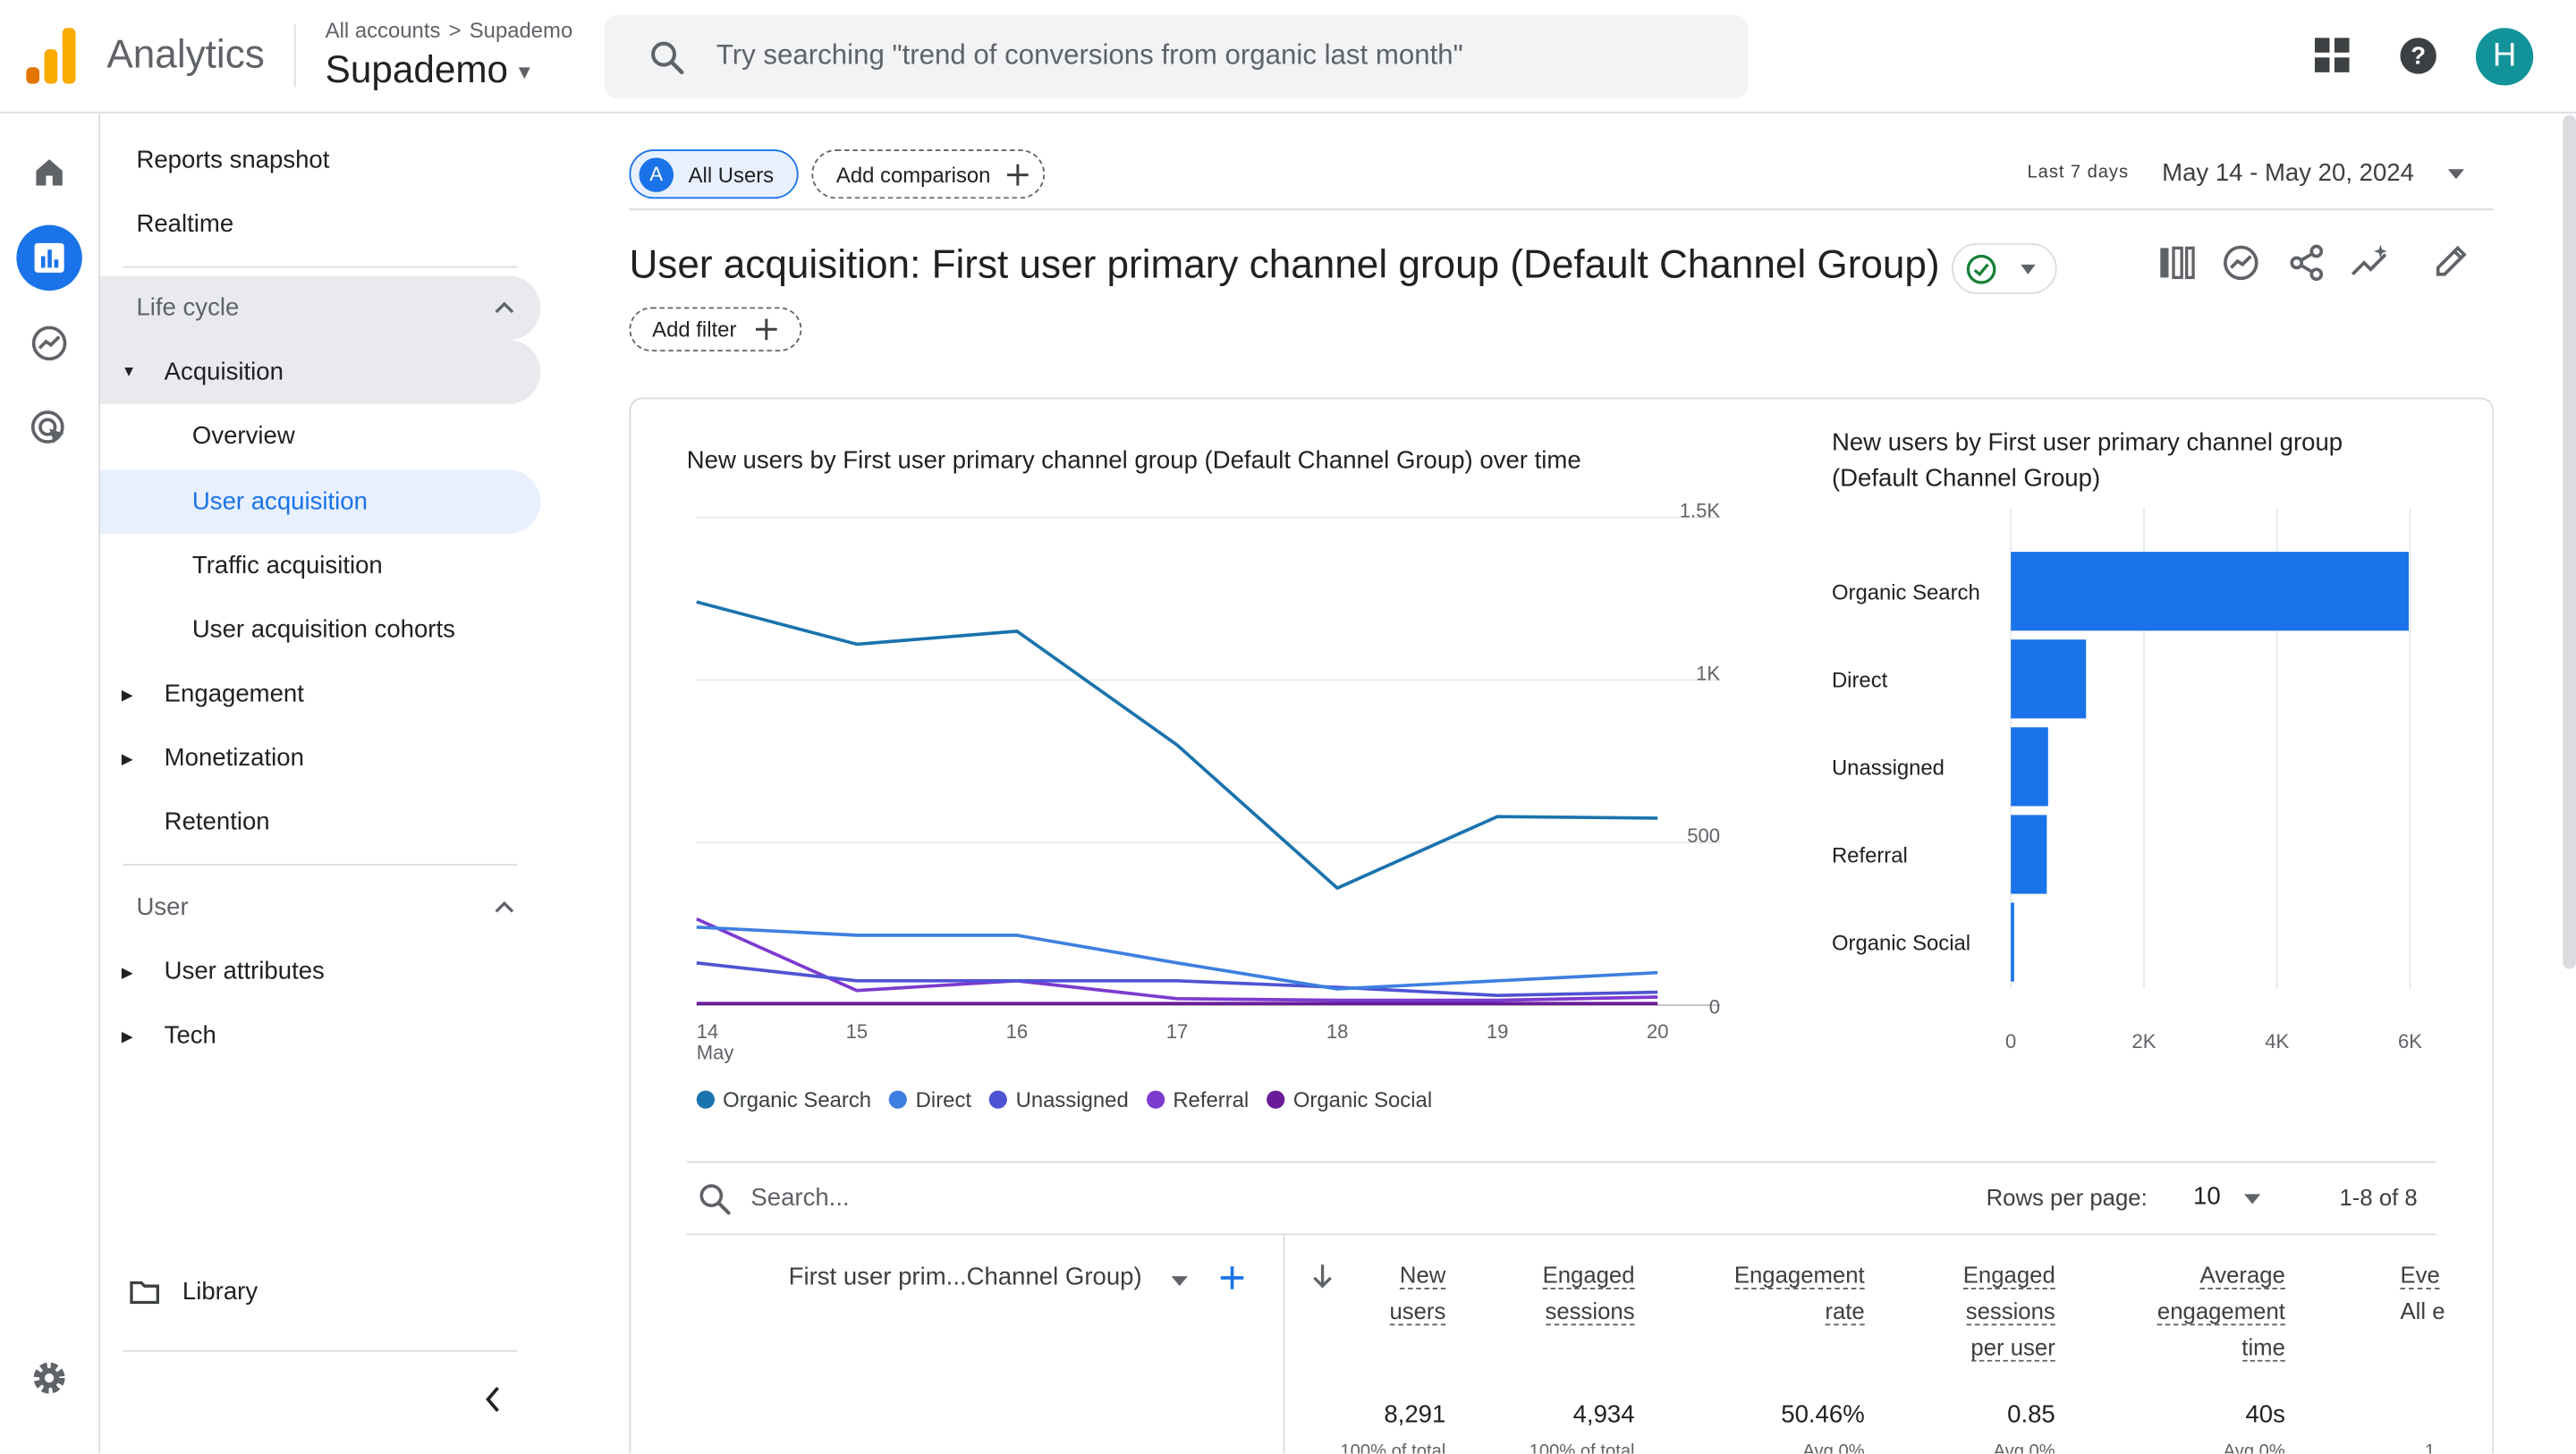 This screenshot has height=1454, width=2576. What do you see at coordinates (2194, 1274) in the screenshot?
I see `column-header: Average` at bounding box center [2194, 1274].